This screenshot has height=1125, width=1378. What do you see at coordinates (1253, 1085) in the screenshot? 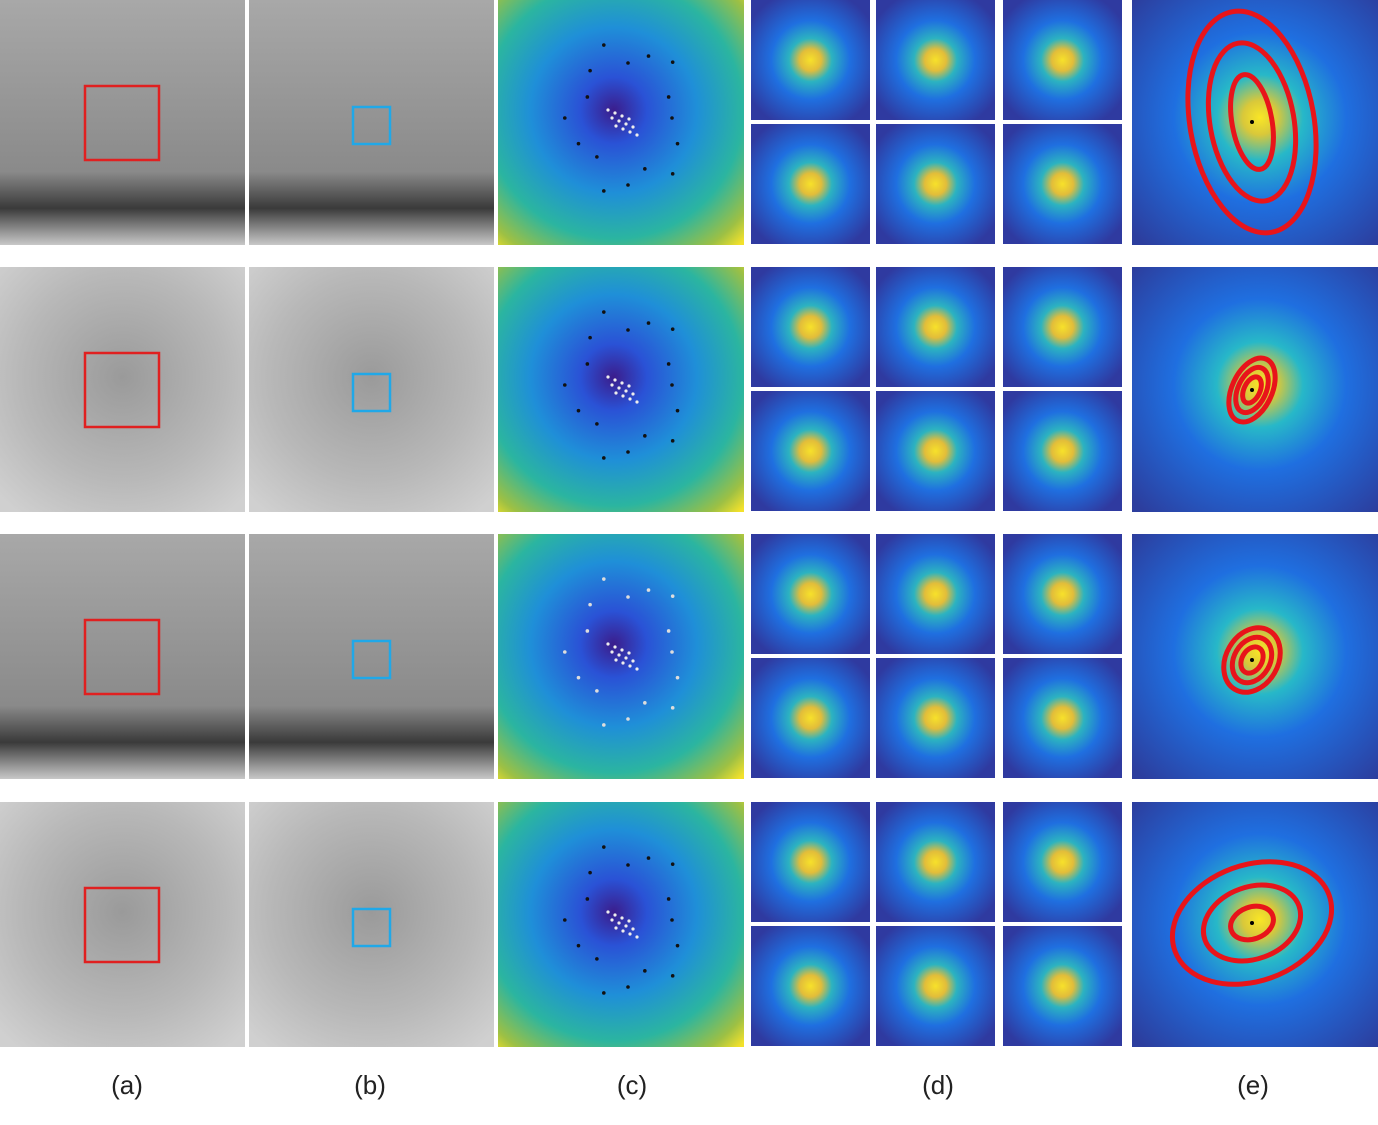
I see `panel-label: (e)` at bounding box center [1253, 1085].